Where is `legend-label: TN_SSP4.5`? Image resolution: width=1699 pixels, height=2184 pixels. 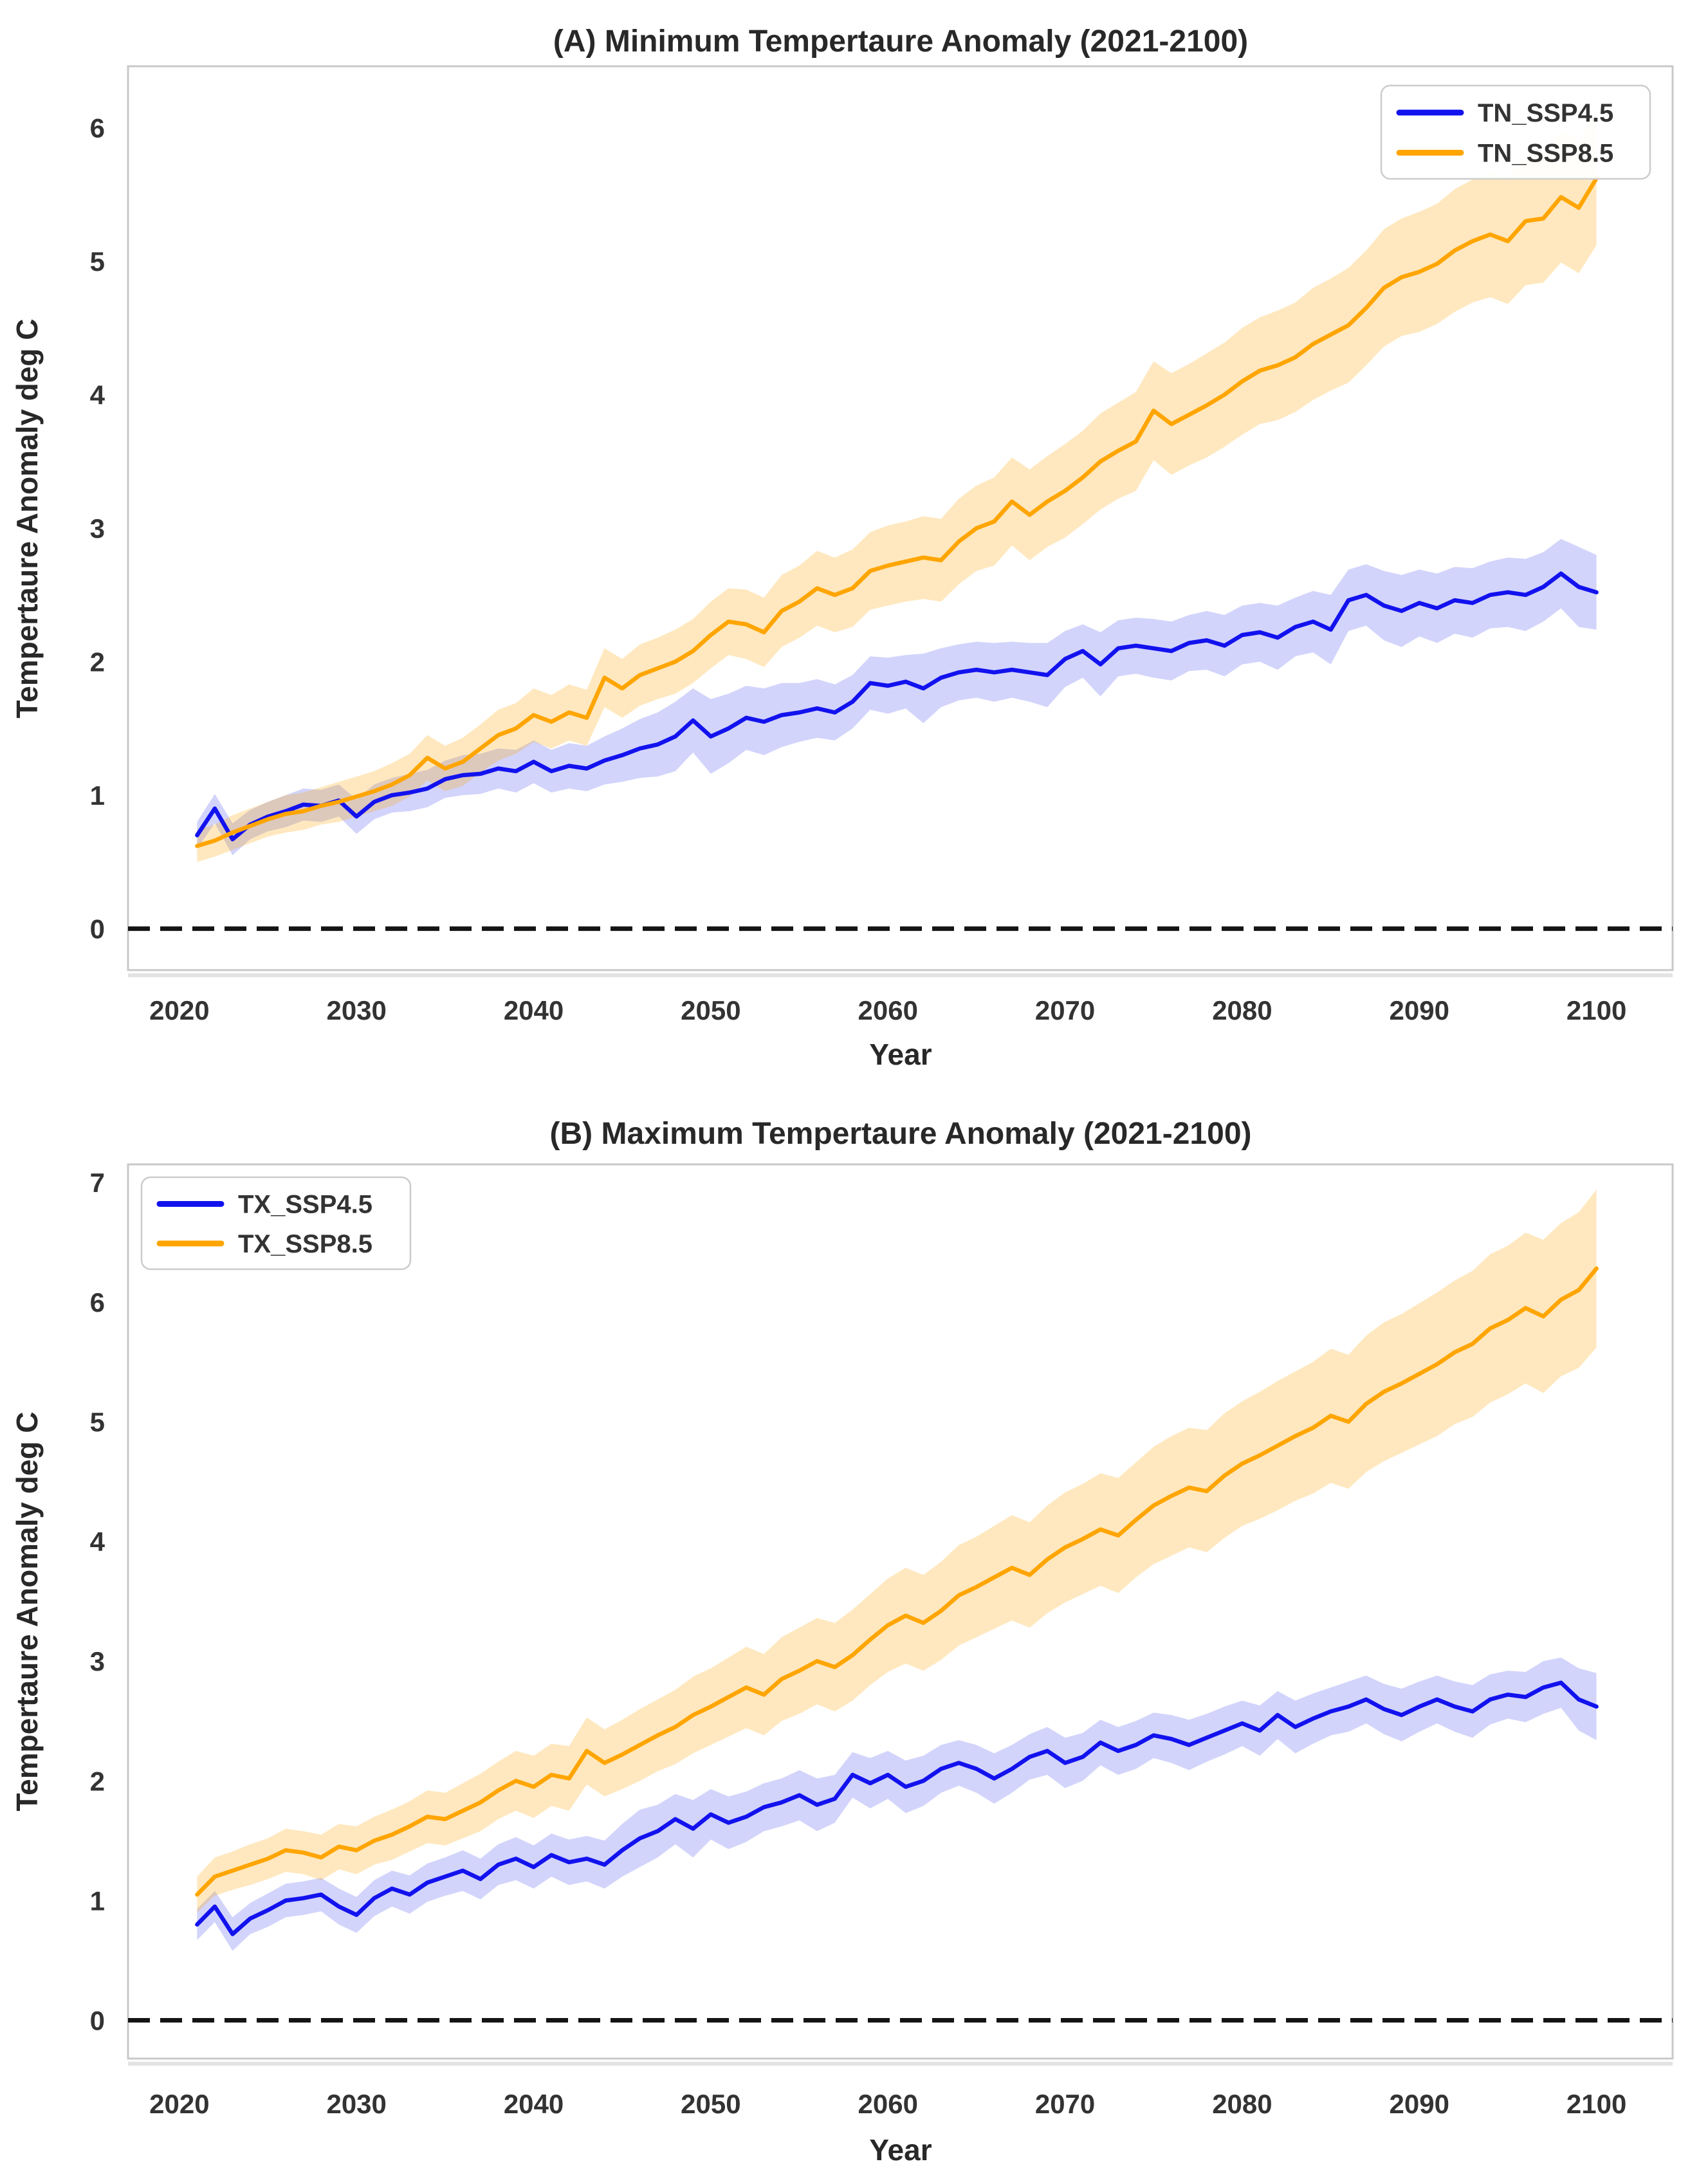
legend-label: TN_SSP4.5 is located at coordinates (1546, 113).